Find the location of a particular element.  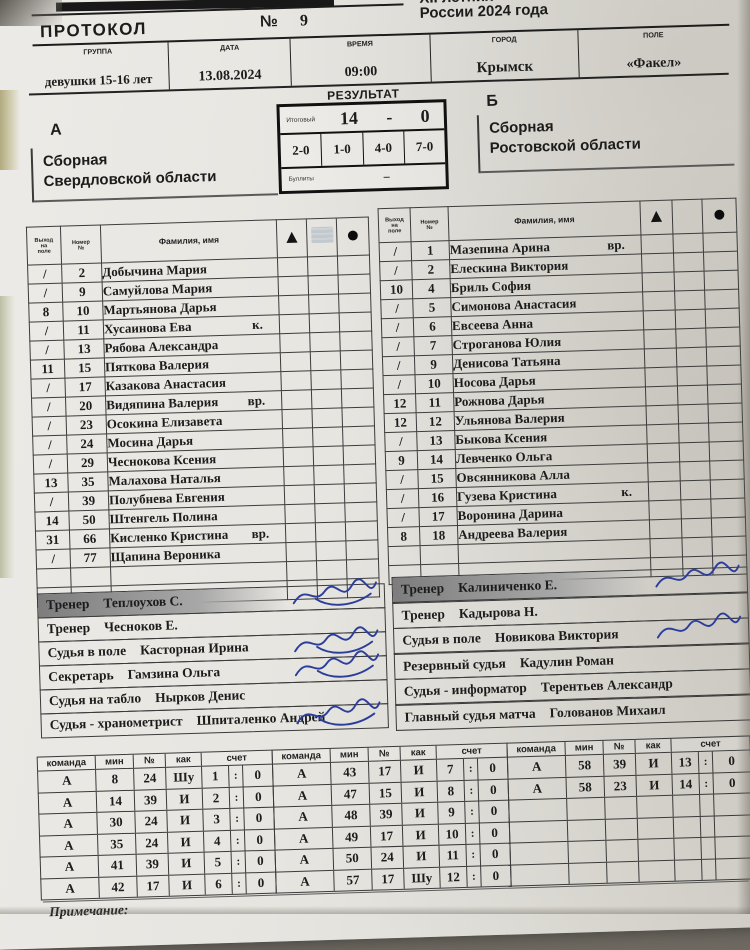

player-name: Строганова Юлия is located at coordinates (507, 343).